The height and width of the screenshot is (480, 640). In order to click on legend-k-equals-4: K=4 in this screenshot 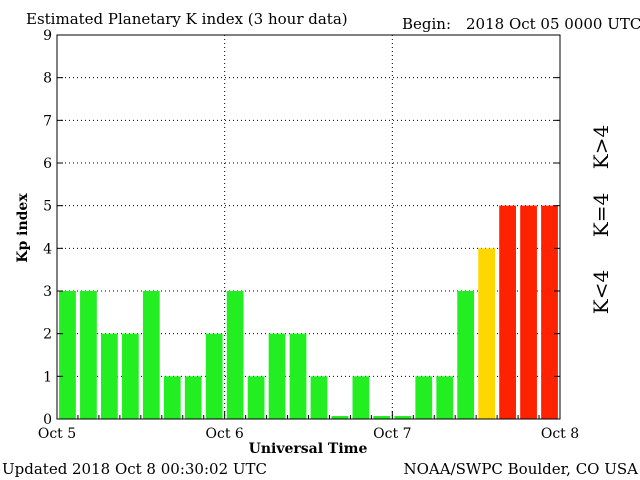, I will do `click(601, 215)`.